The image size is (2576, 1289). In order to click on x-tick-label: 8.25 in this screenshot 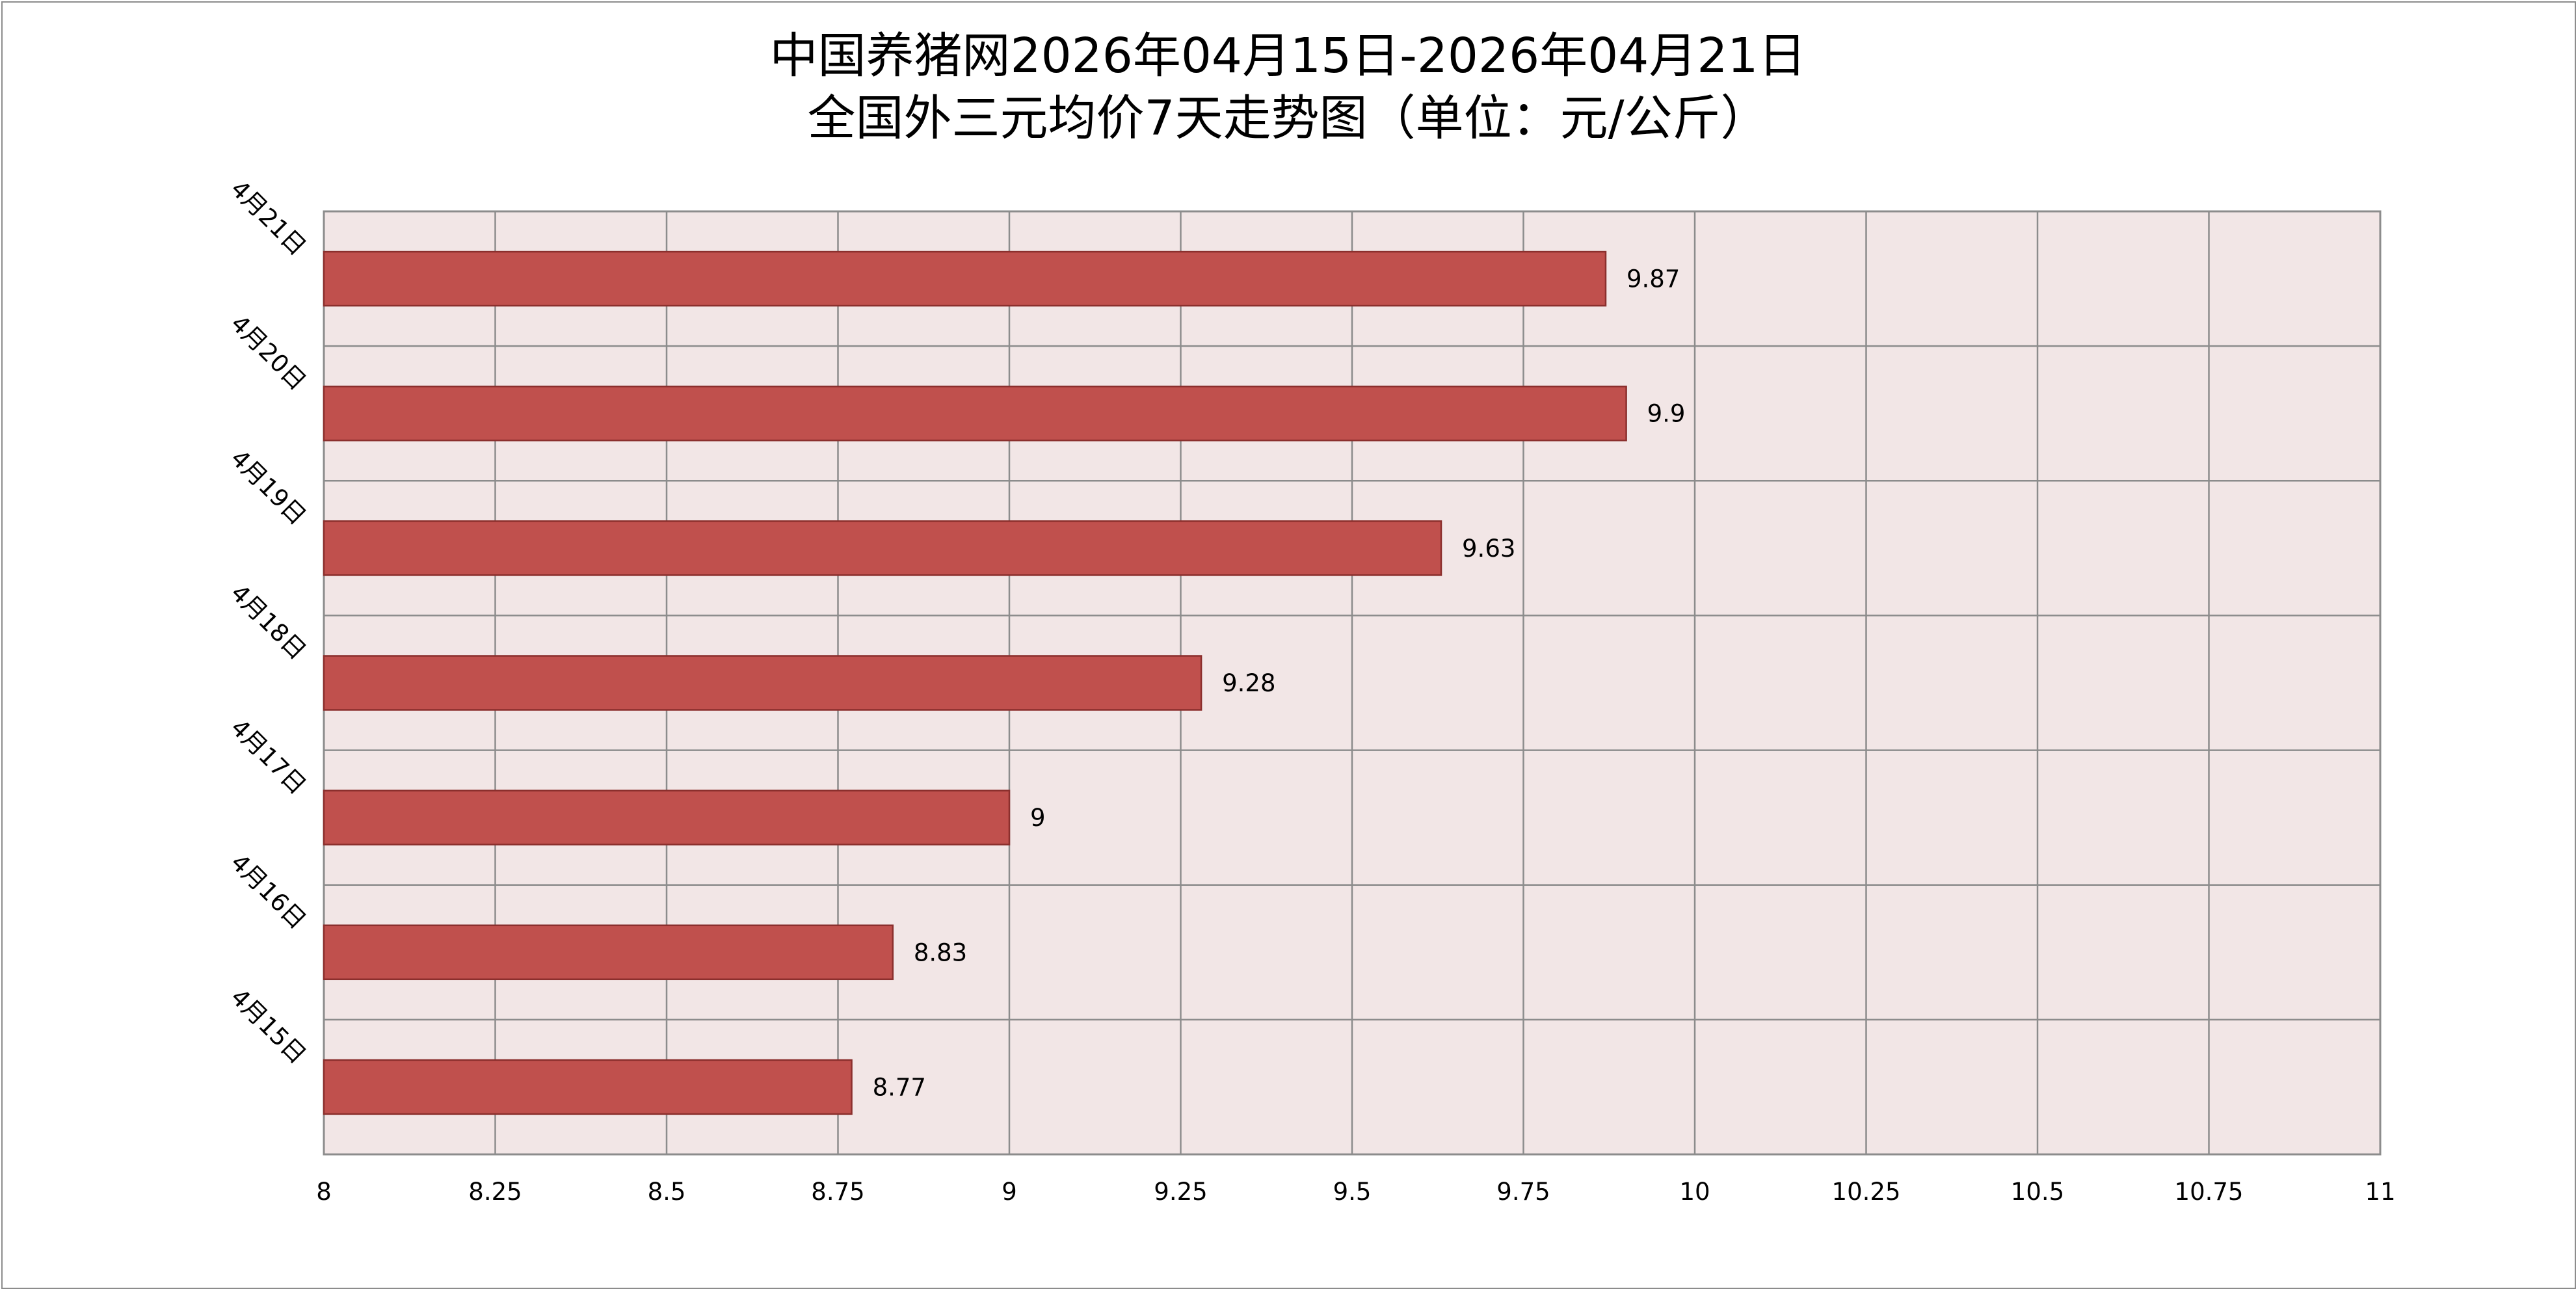, I will do `click(495, 1192)`.